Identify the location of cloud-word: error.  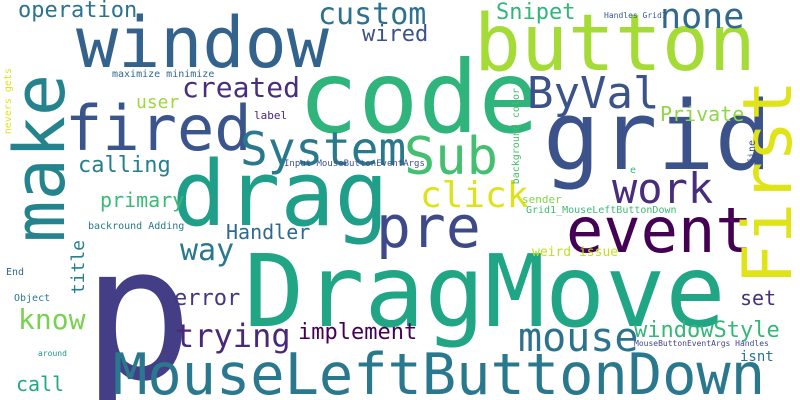
(207, 298).